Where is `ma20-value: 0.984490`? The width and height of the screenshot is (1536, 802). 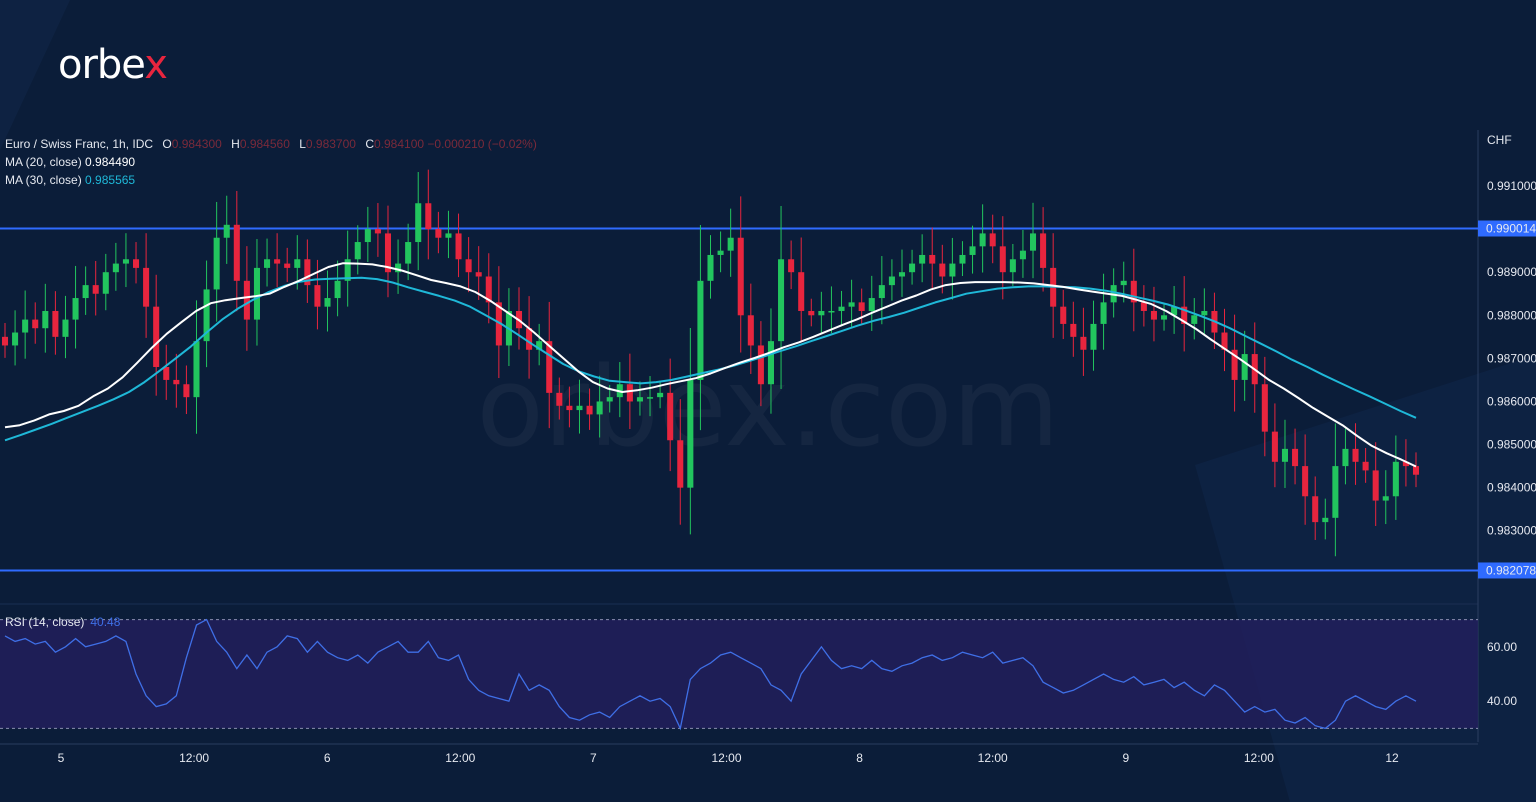 ma20-value: 0.984490 is located at coordinates (110, 162).